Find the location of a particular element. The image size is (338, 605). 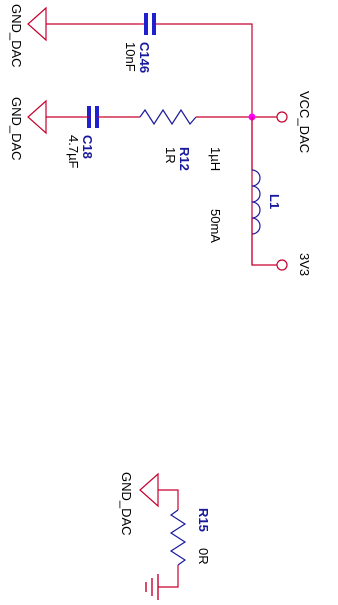

net-label-gnd-dac-bottom: GND_DAC is located at coordinates (126, 504).